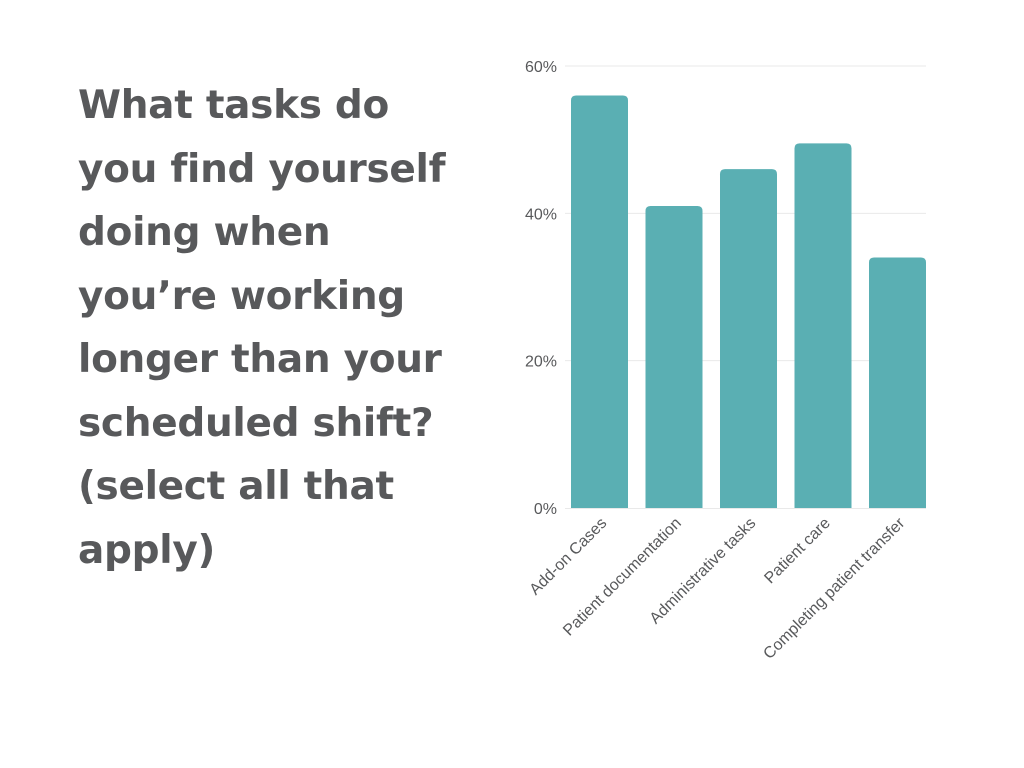  What do you see at coordinates (569, 557) in the screenshot?
I see `x-category-label: Add-on Cases` at bounding box center [569, 557].